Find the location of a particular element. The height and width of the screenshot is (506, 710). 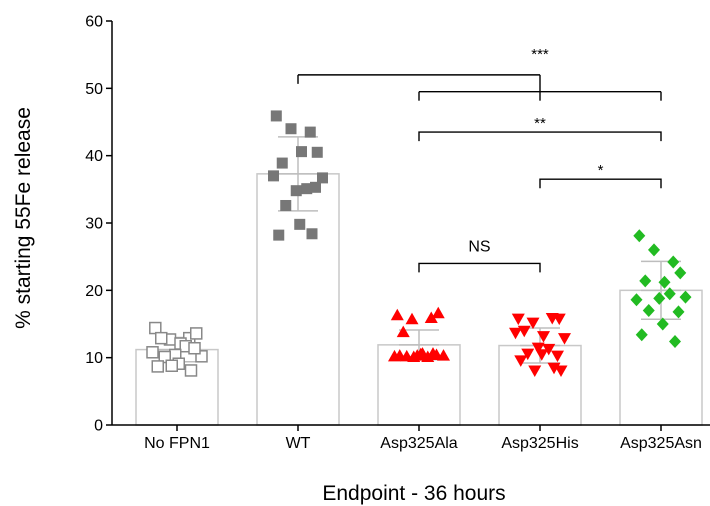

x-tick-label: No FPN1 is located at coordinates (177, 443).